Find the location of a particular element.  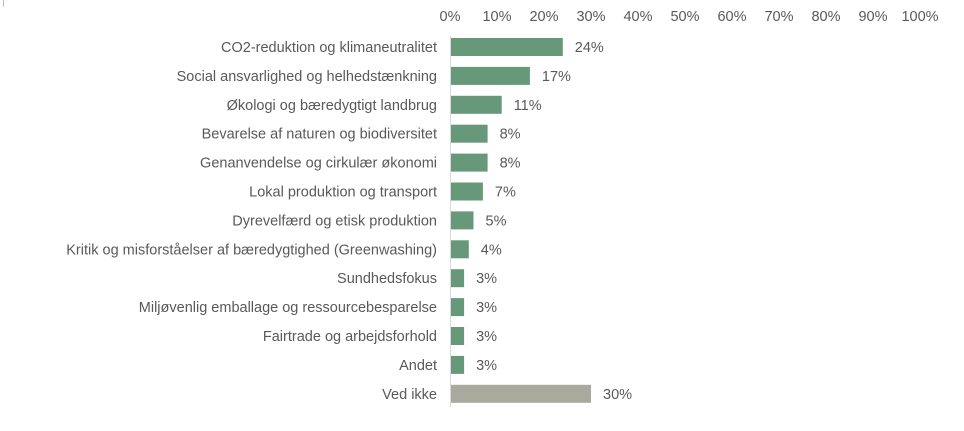

bar-row: Økologi og bæredygtigt landbrug 11% is located at coordinates (384, 104).